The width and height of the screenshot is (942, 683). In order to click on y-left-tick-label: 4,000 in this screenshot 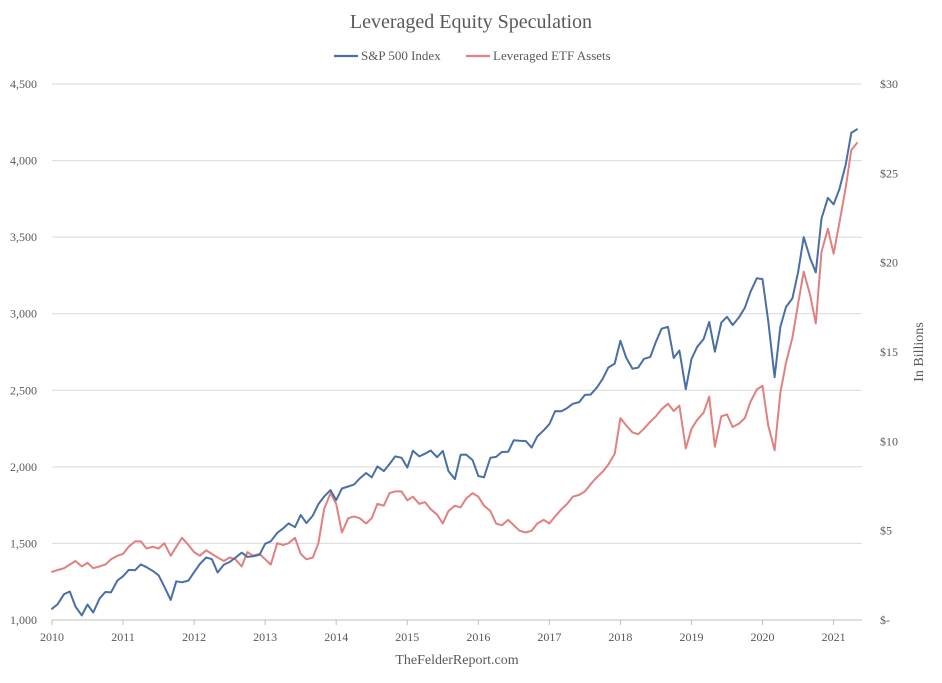, I will do `click(23, 161)`.